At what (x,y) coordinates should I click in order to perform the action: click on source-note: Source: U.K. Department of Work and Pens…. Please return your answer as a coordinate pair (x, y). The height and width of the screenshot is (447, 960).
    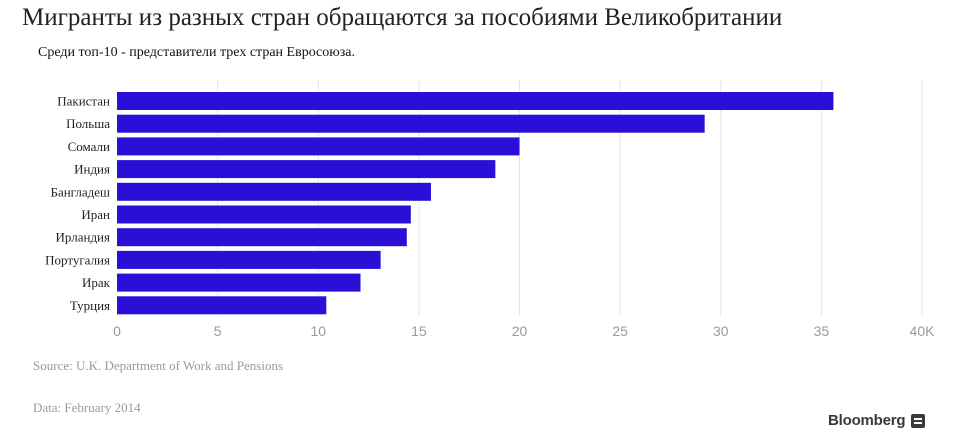
    Looking at the image, I should click on (158, 365).